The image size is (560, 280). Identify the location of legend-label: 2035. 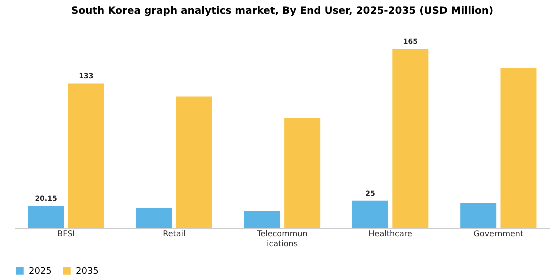
(87, 272).